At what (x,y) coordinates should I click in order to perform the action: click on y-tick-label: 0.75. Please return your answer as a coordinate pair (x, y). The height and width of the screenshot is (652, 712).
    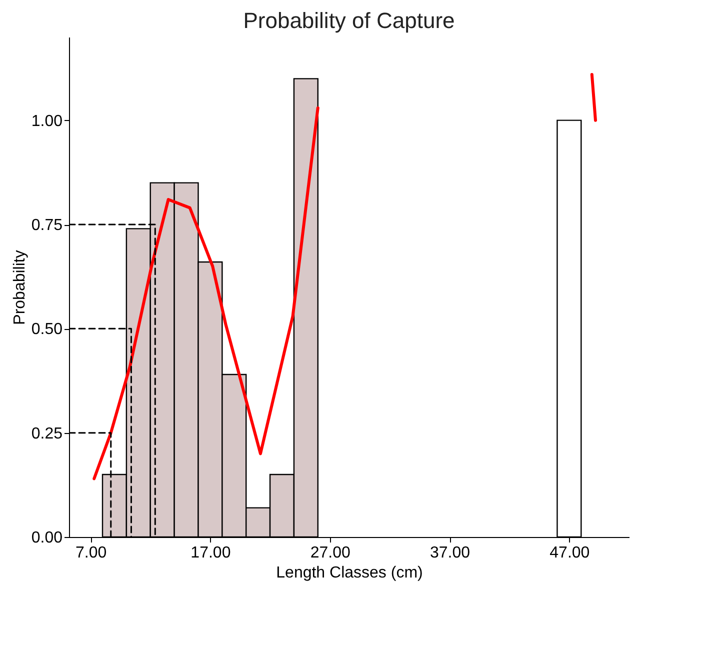
    Looking at the image, I should click on (47, 225).